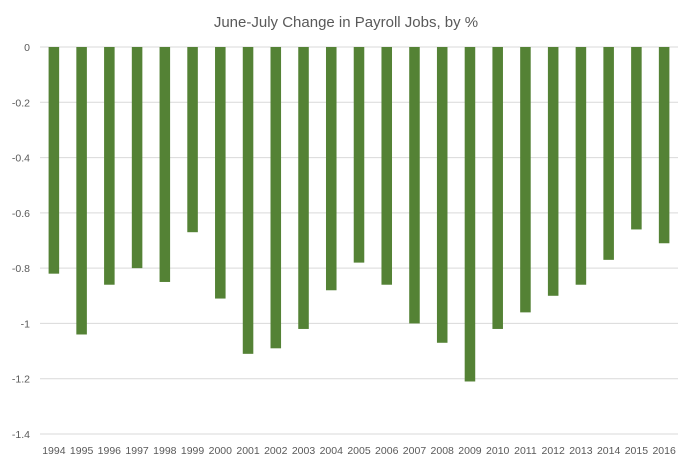  I want to click on x-tick-label: 2014, so click(609, 451).